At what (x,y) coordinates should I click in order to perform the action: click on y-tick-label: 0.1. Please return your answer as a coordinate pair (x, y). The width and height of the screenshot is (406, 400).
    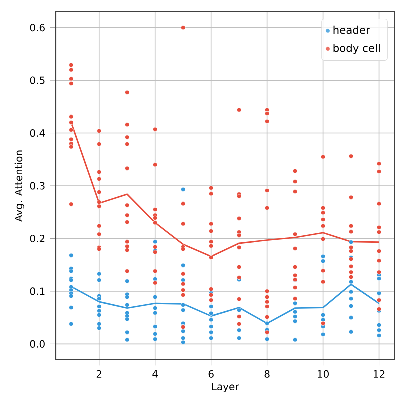
    Looking at the image, I should click on (37, 292).